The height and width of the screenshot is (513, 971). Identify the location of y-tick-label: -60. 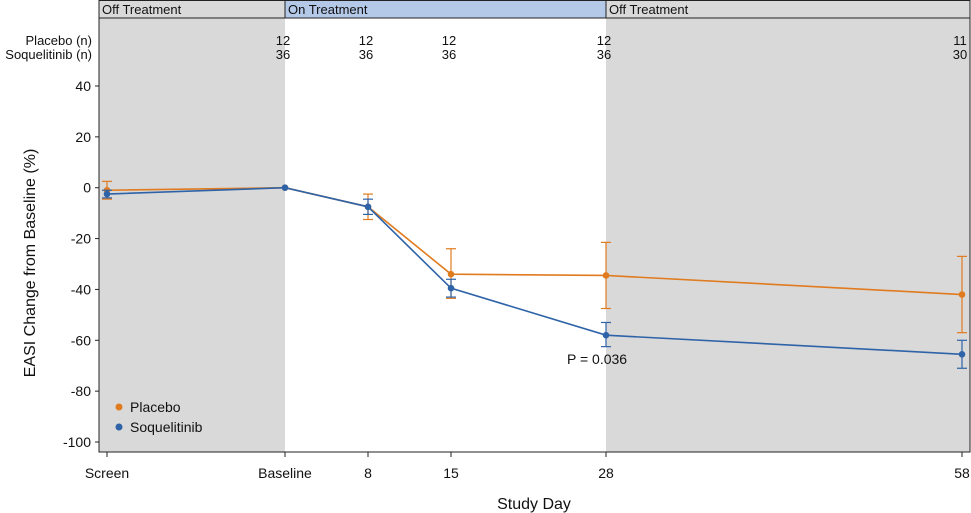
(81, 340).